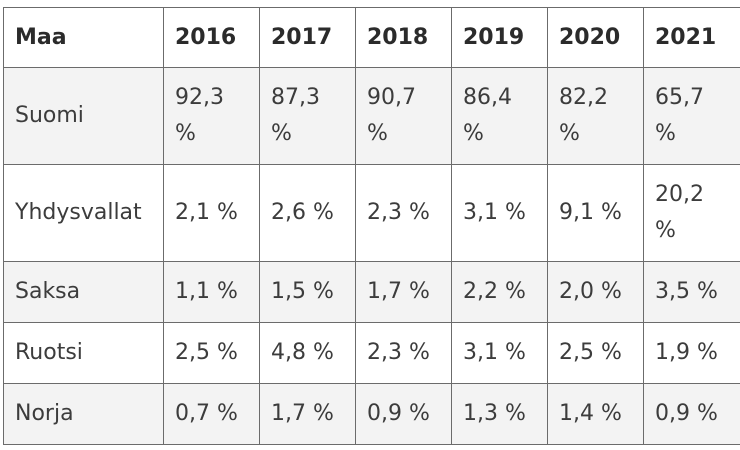  I want to click on row-country: Norja, so click(83, 414).